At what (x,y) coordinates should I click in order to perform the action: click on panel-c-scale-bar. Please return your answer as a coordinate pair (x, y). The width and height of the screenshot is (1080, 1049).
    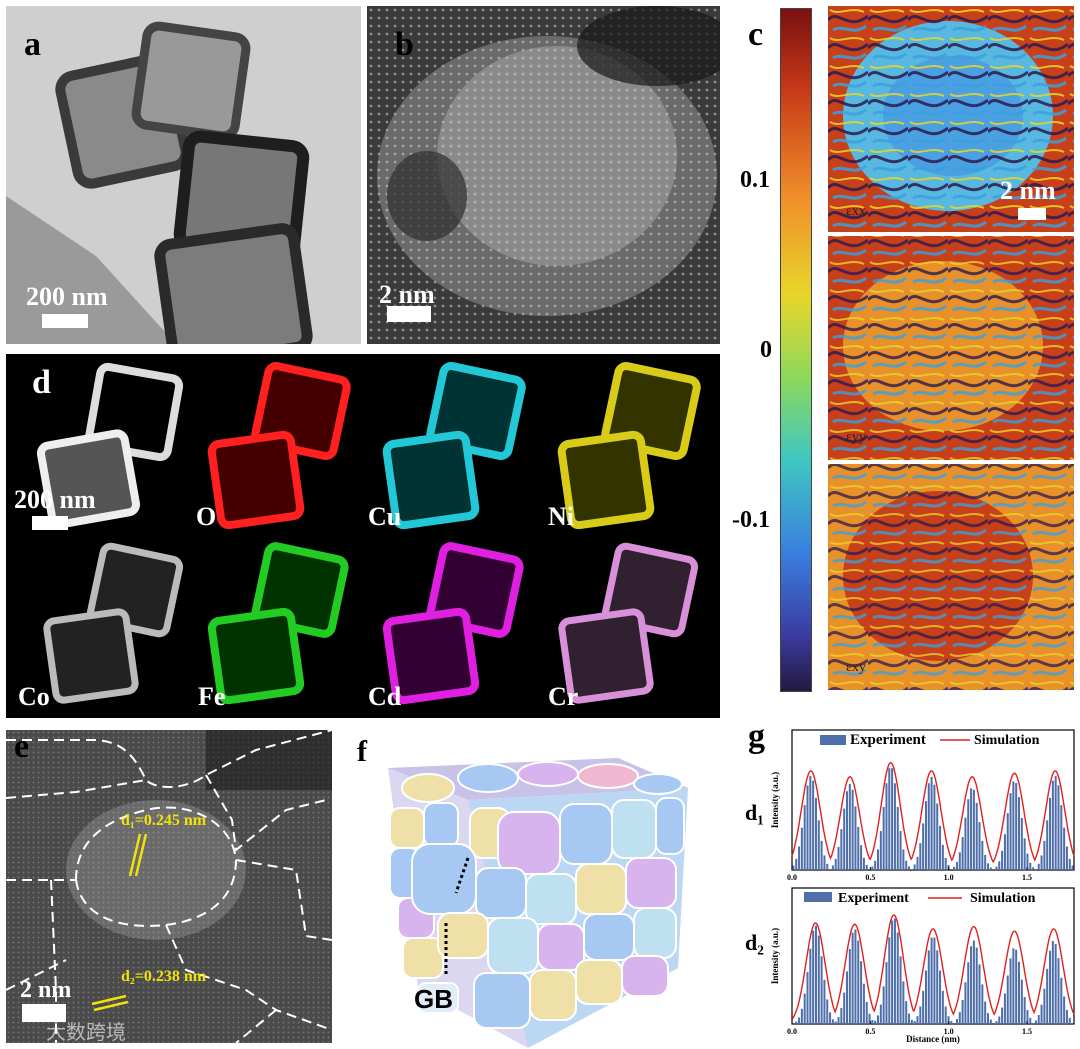
    Looking at the image, I should click on (1032, 214).